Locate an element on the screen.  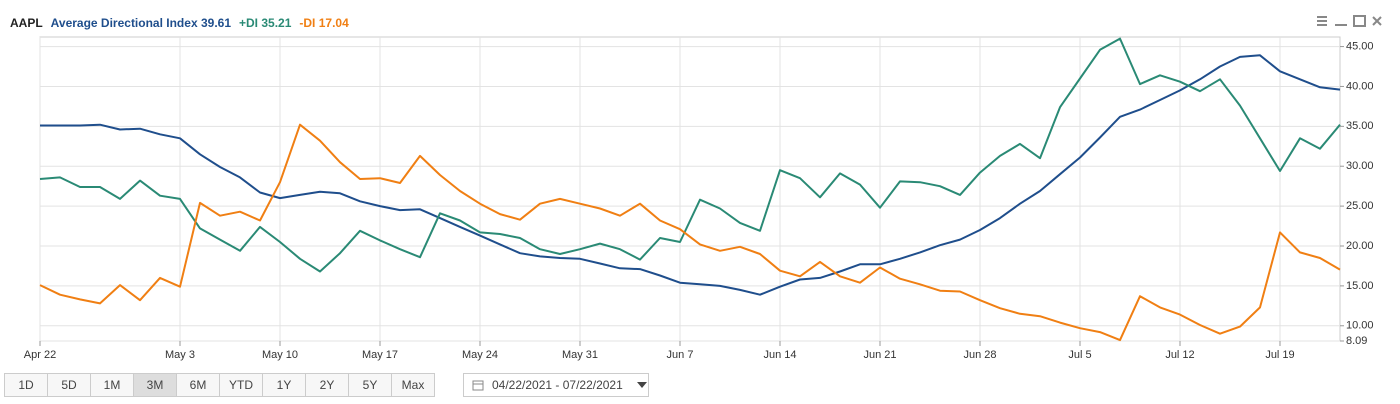
legend-entry: -DI 17.04 is located at coordinates (323, 23).